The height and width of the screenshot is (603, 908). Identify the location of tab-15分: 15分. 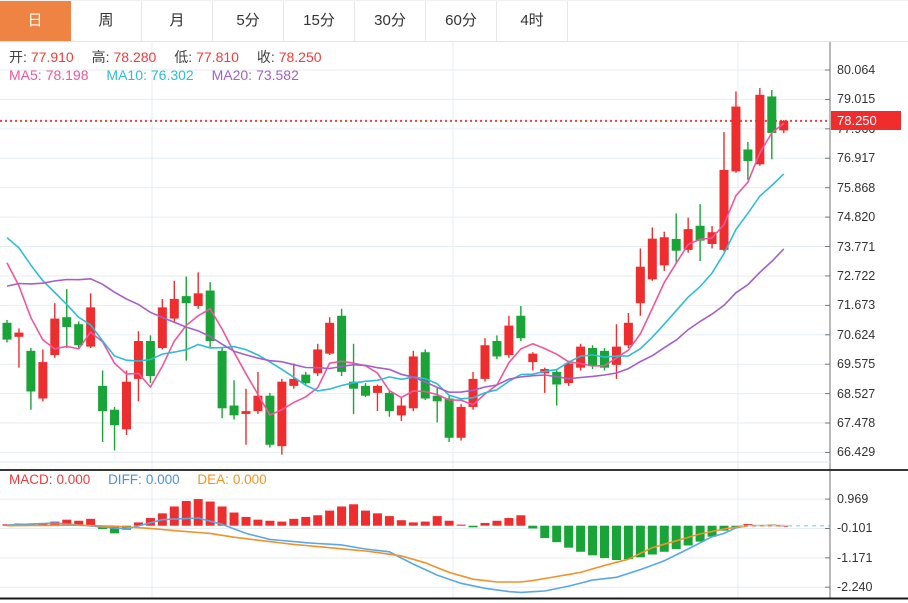
(319, 21).